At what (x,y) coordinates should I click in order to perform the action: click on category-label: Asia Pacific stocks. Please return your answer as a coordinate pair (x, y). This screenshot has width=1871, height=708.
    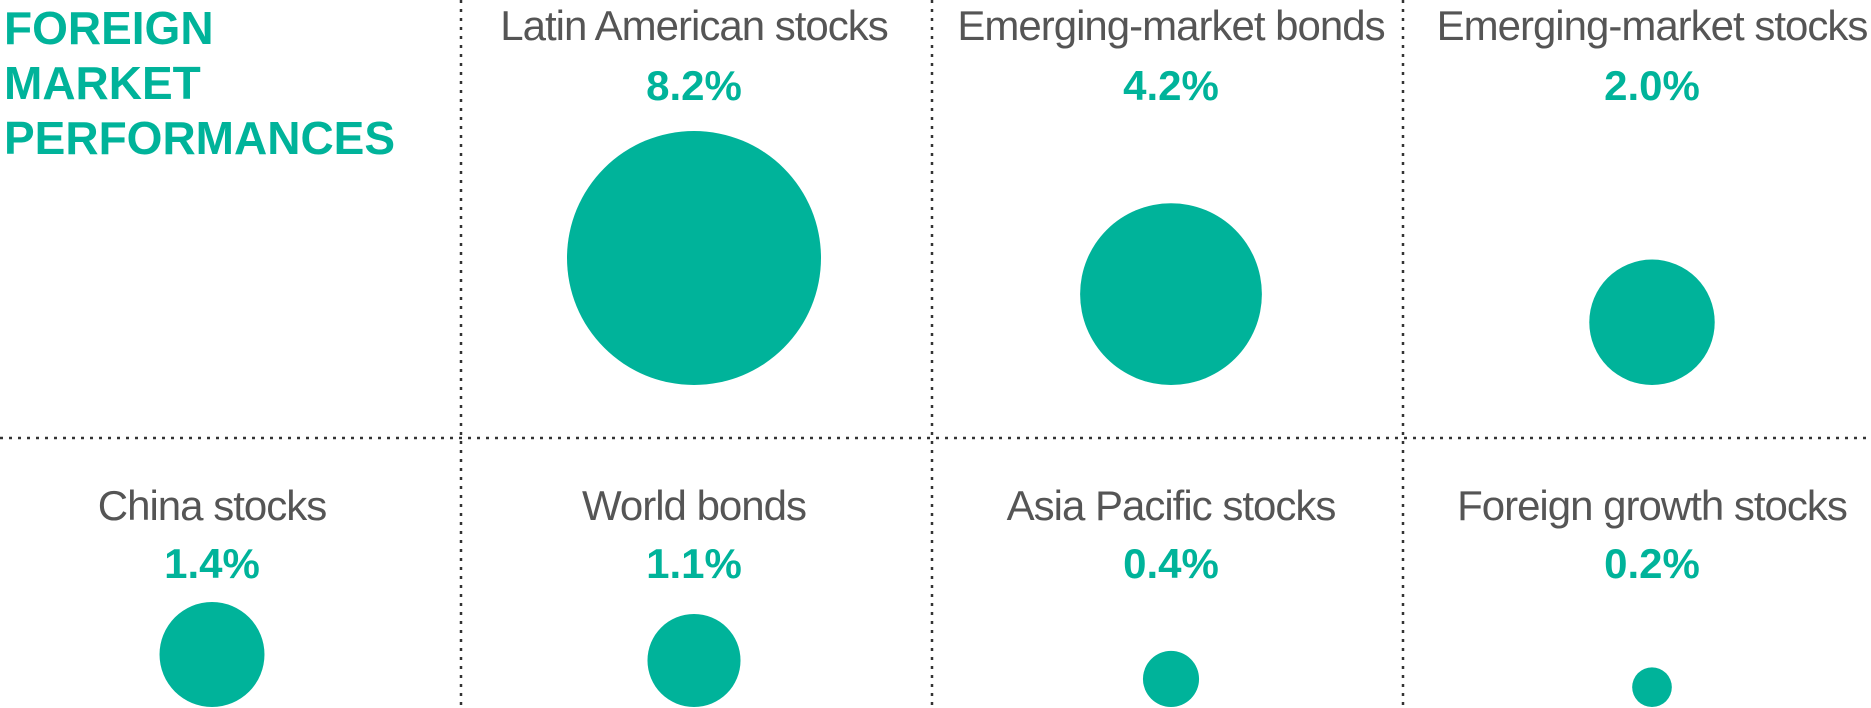
    Looking at the image, I should click on (1171, 505).